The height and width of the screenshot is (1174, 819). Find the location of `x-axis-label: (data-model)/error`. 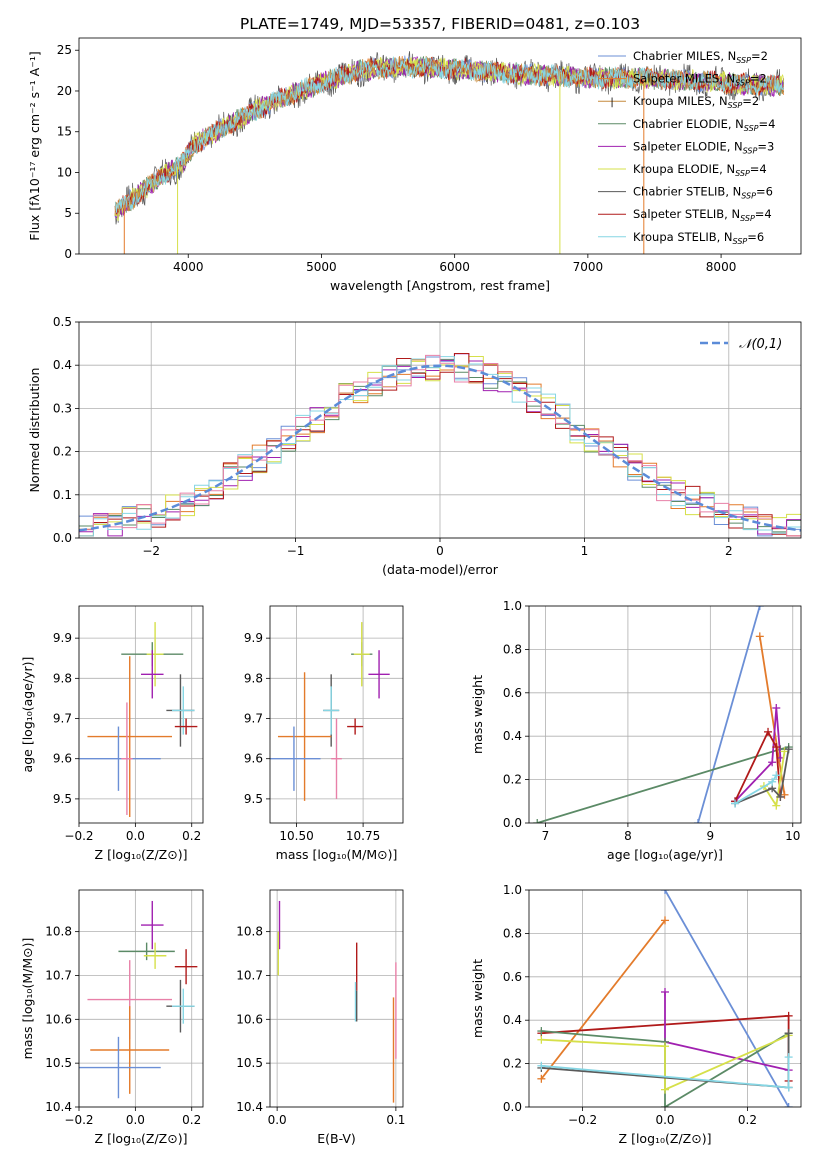

x-axis-label: (data-model)/error is located at coordinates (440, 569).